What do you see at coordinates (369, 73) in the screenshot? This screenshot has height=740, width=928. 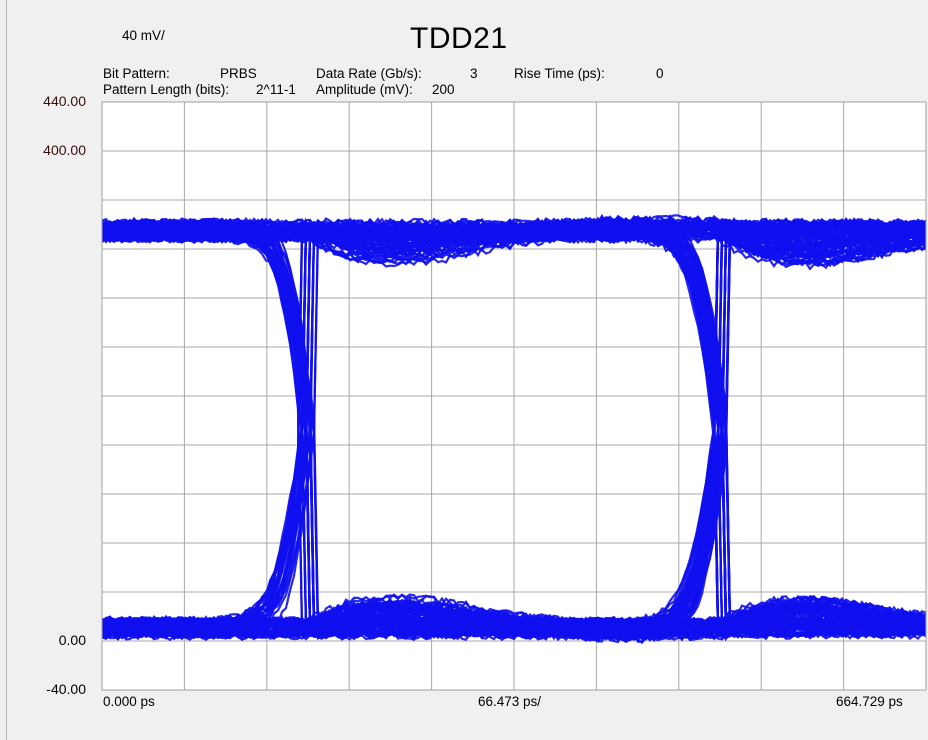 I see `data-rate-label: Data Rate (Gb/s):` at bounding box center [369, 73].